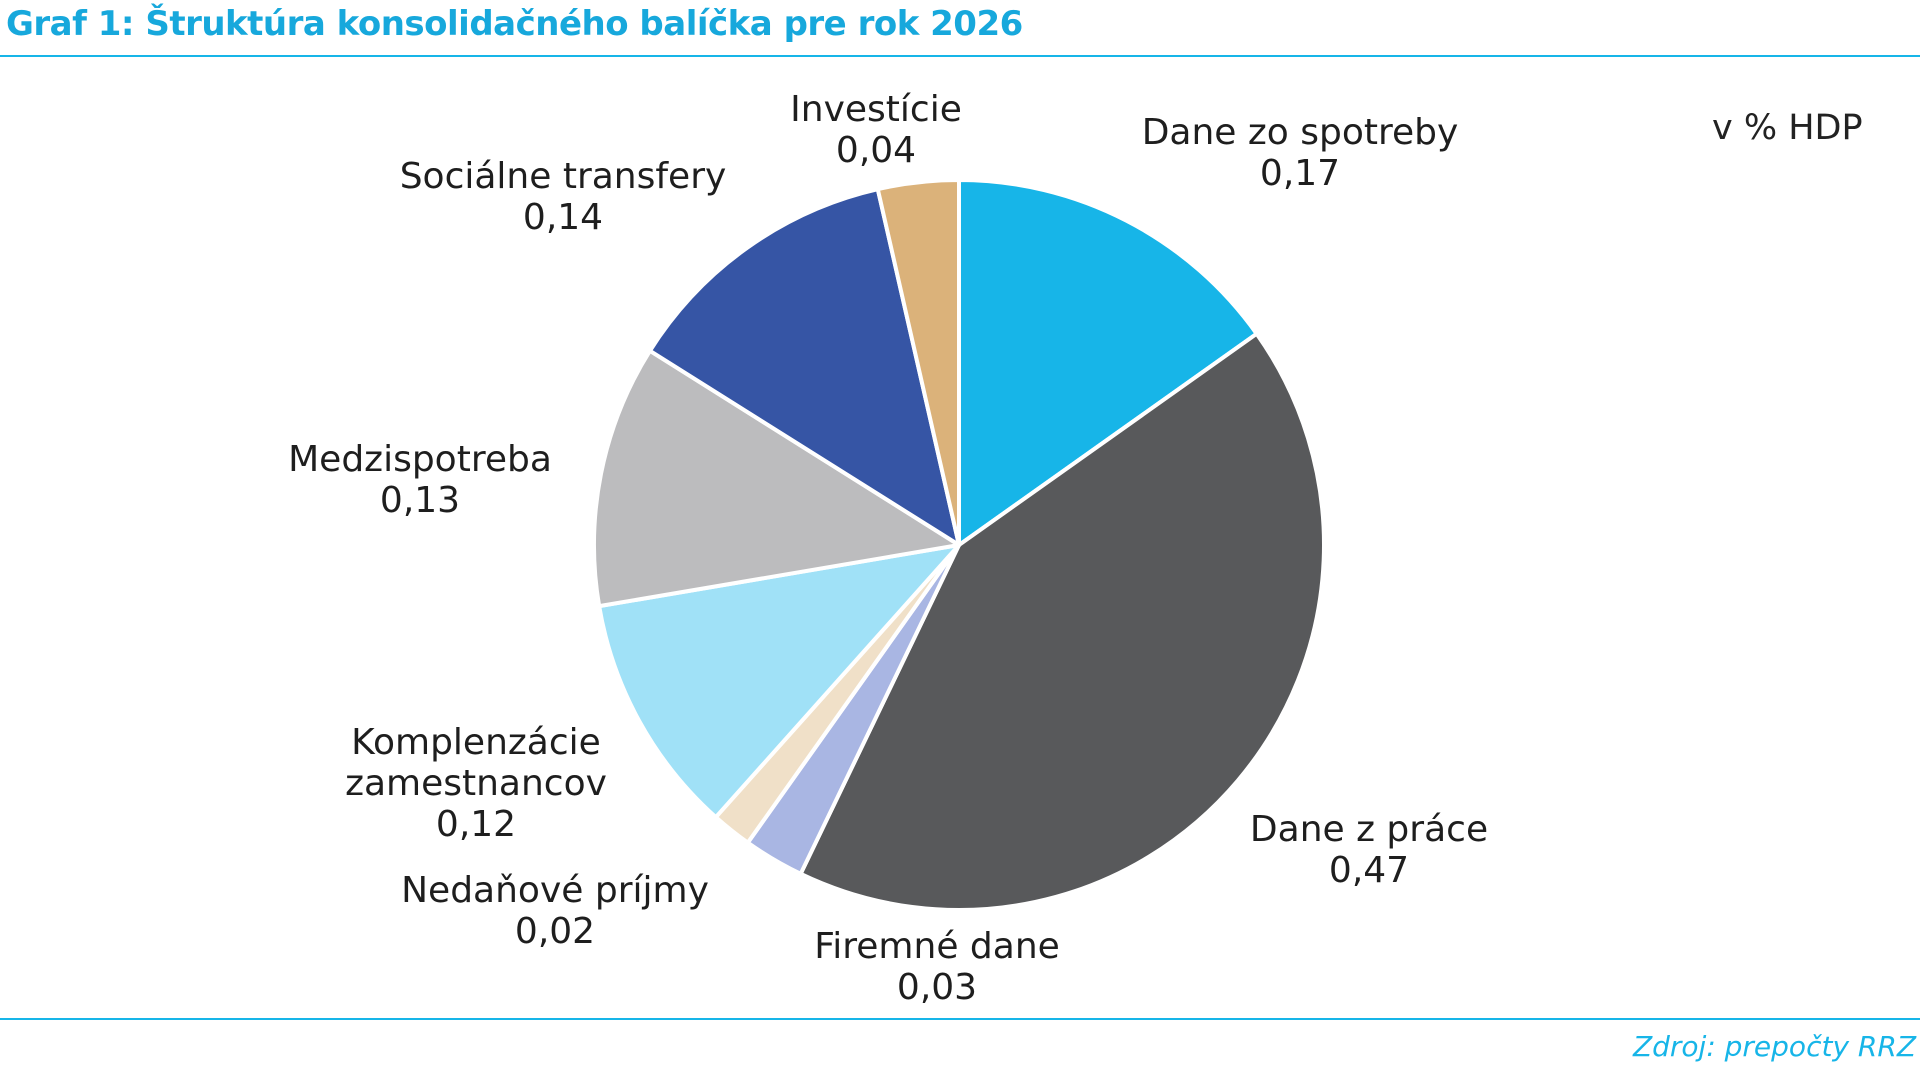 The height and width of the screenshot is (1080, 1920). I want to click on slice-label: Firemné dane 0,03, so click(937, 967).